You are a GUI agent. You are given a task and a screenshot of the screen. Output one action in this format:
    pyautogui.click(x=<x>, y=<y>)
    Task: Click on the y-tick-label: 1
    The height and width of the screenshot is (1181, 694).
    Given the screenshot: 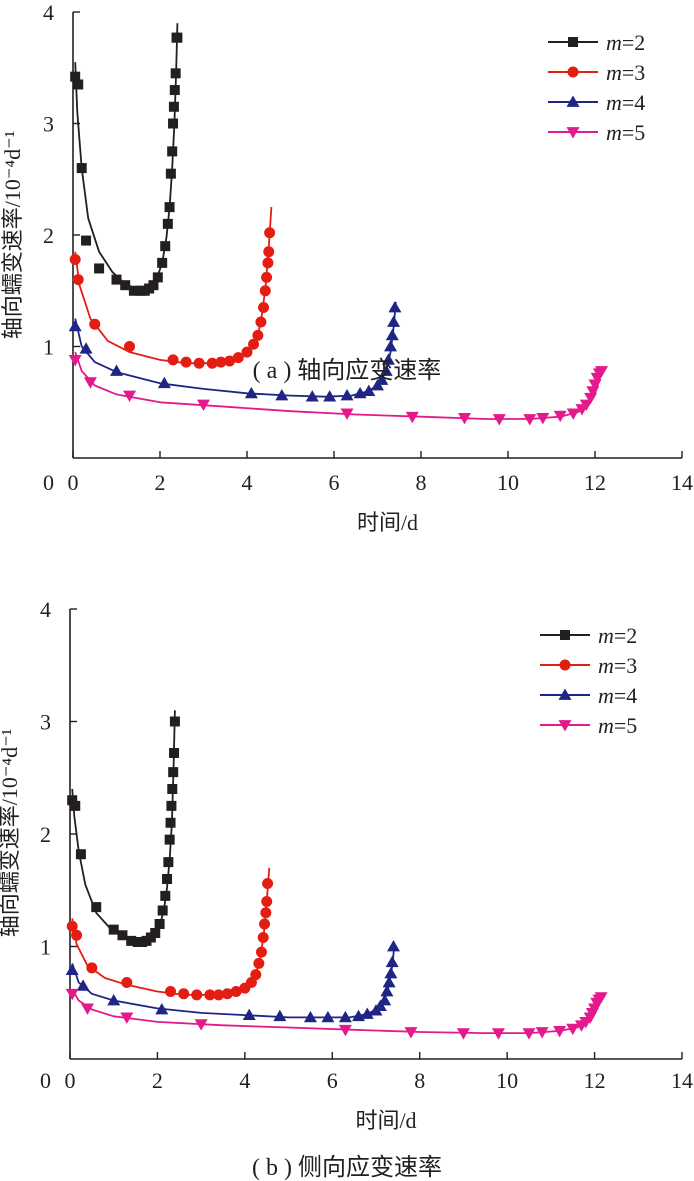 What is the action you would take?
    pyautogui.click(x=48, y=347)
    